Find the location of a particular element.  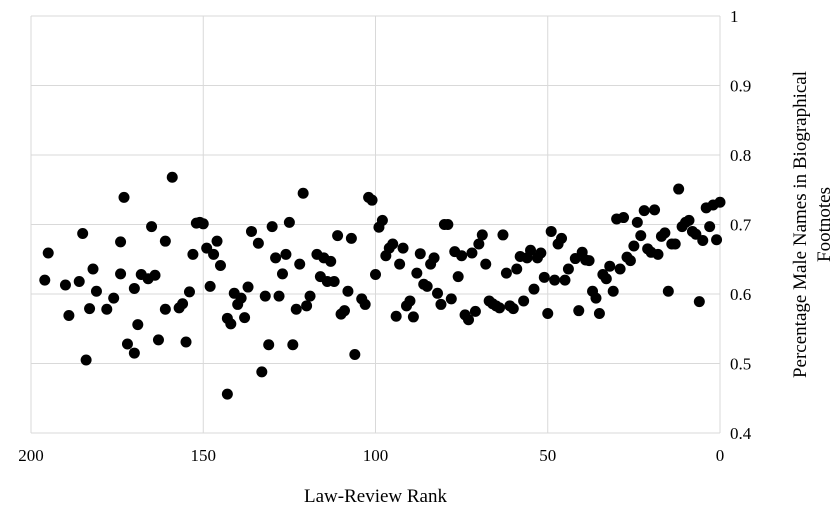

y-tick-label: 0.6 is located at coordinates (740, 294).